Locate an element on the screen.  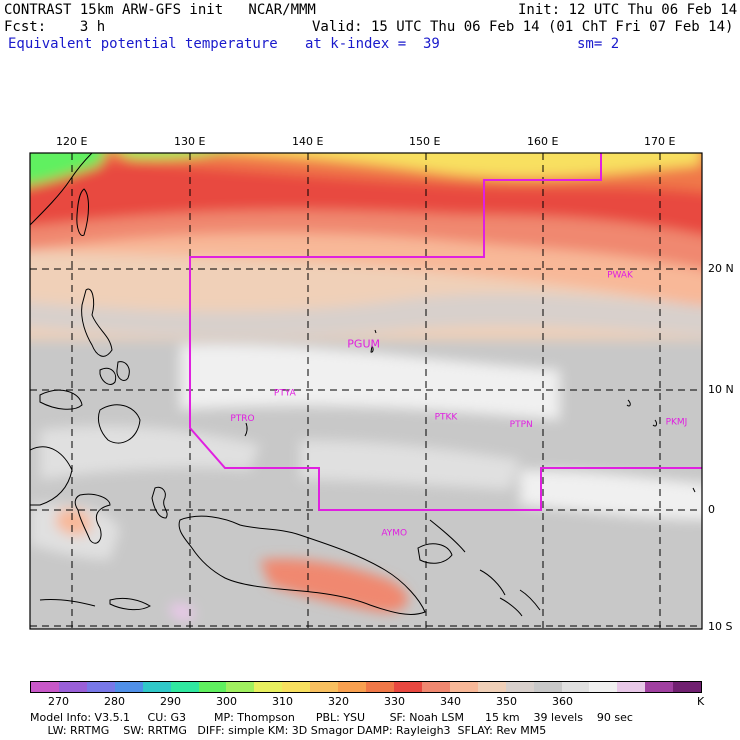
station-ptkk: PTKK is located at coordinates (447, 418).